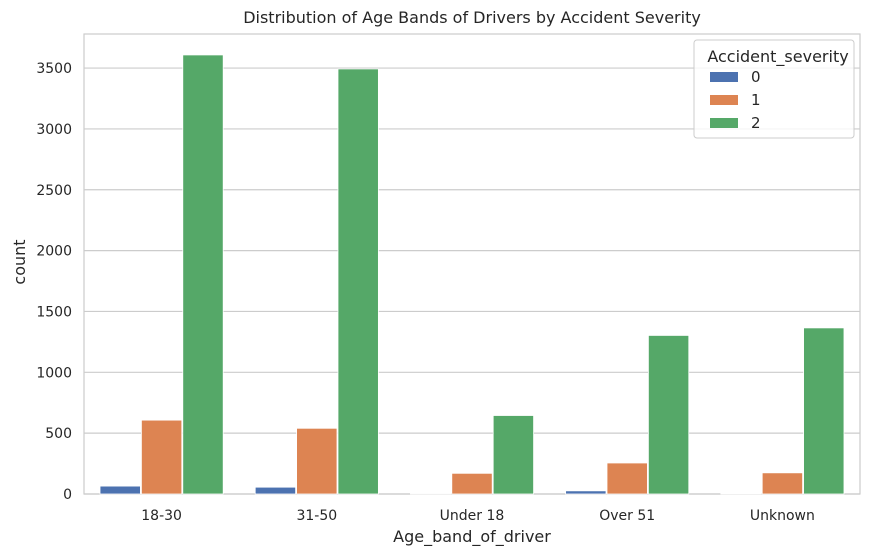  I want to click on x-axis-ticks: 18-30 31-50 Under 18 Over 51 Unknown, so click(478, 516).